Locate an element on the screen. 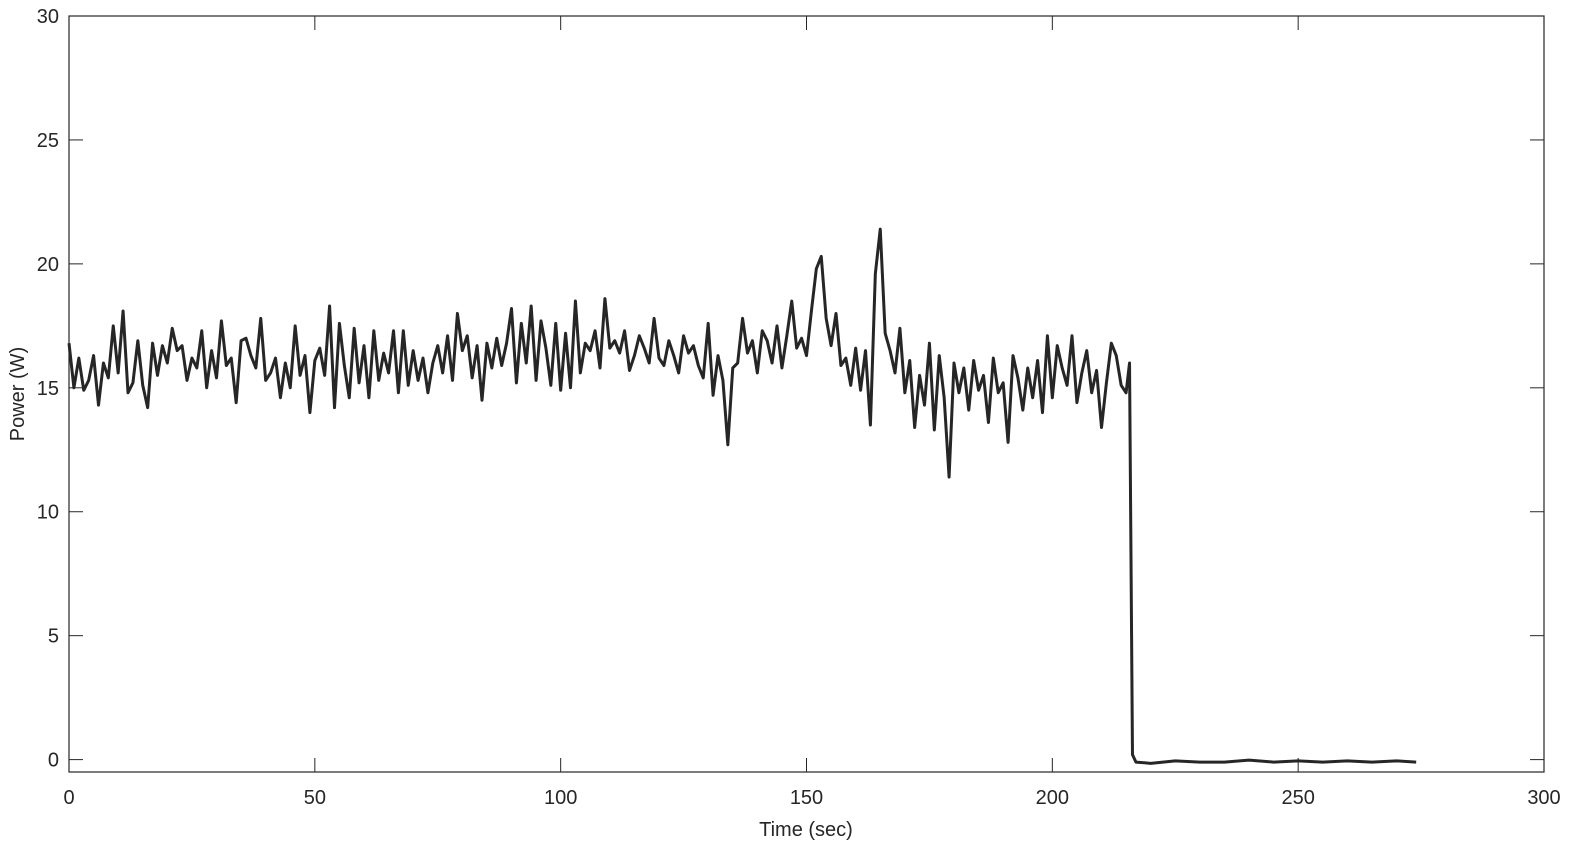  y-tick-label: 30 is located at coordinates (48, 17).